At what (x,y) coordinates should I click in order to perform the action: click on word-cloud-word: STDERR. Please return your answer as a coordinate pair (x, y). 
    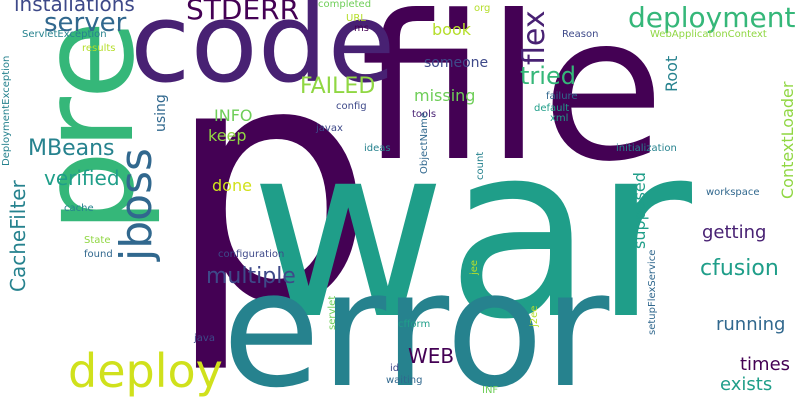
    Looking at the image, I should click on (243, 13).